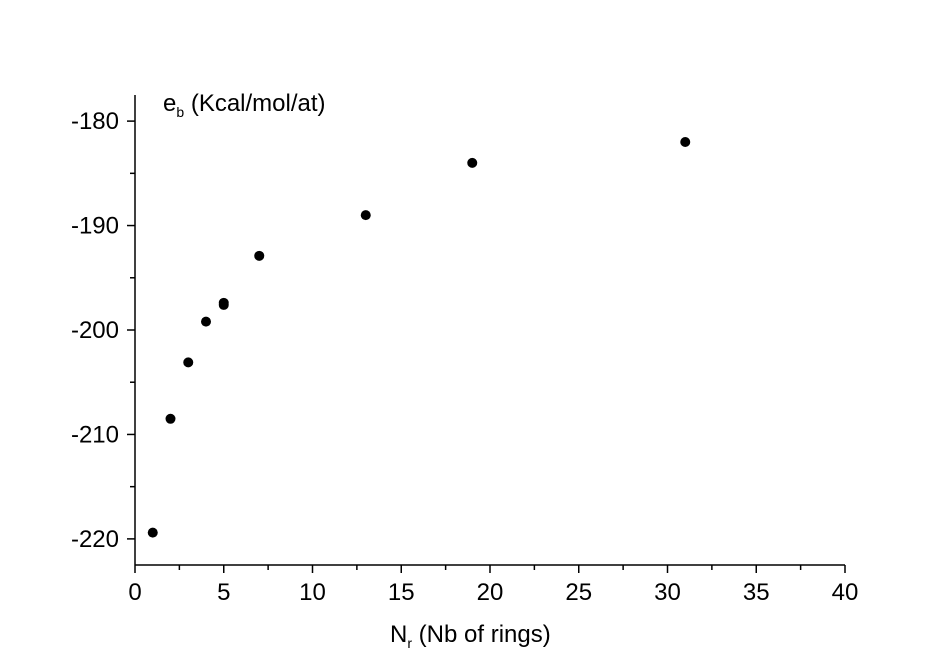 This screenshot has width=931, height=667. Describe the element at coordinates (667, 592) in the screenshot. I see `x-tick-label: 30` at that location.